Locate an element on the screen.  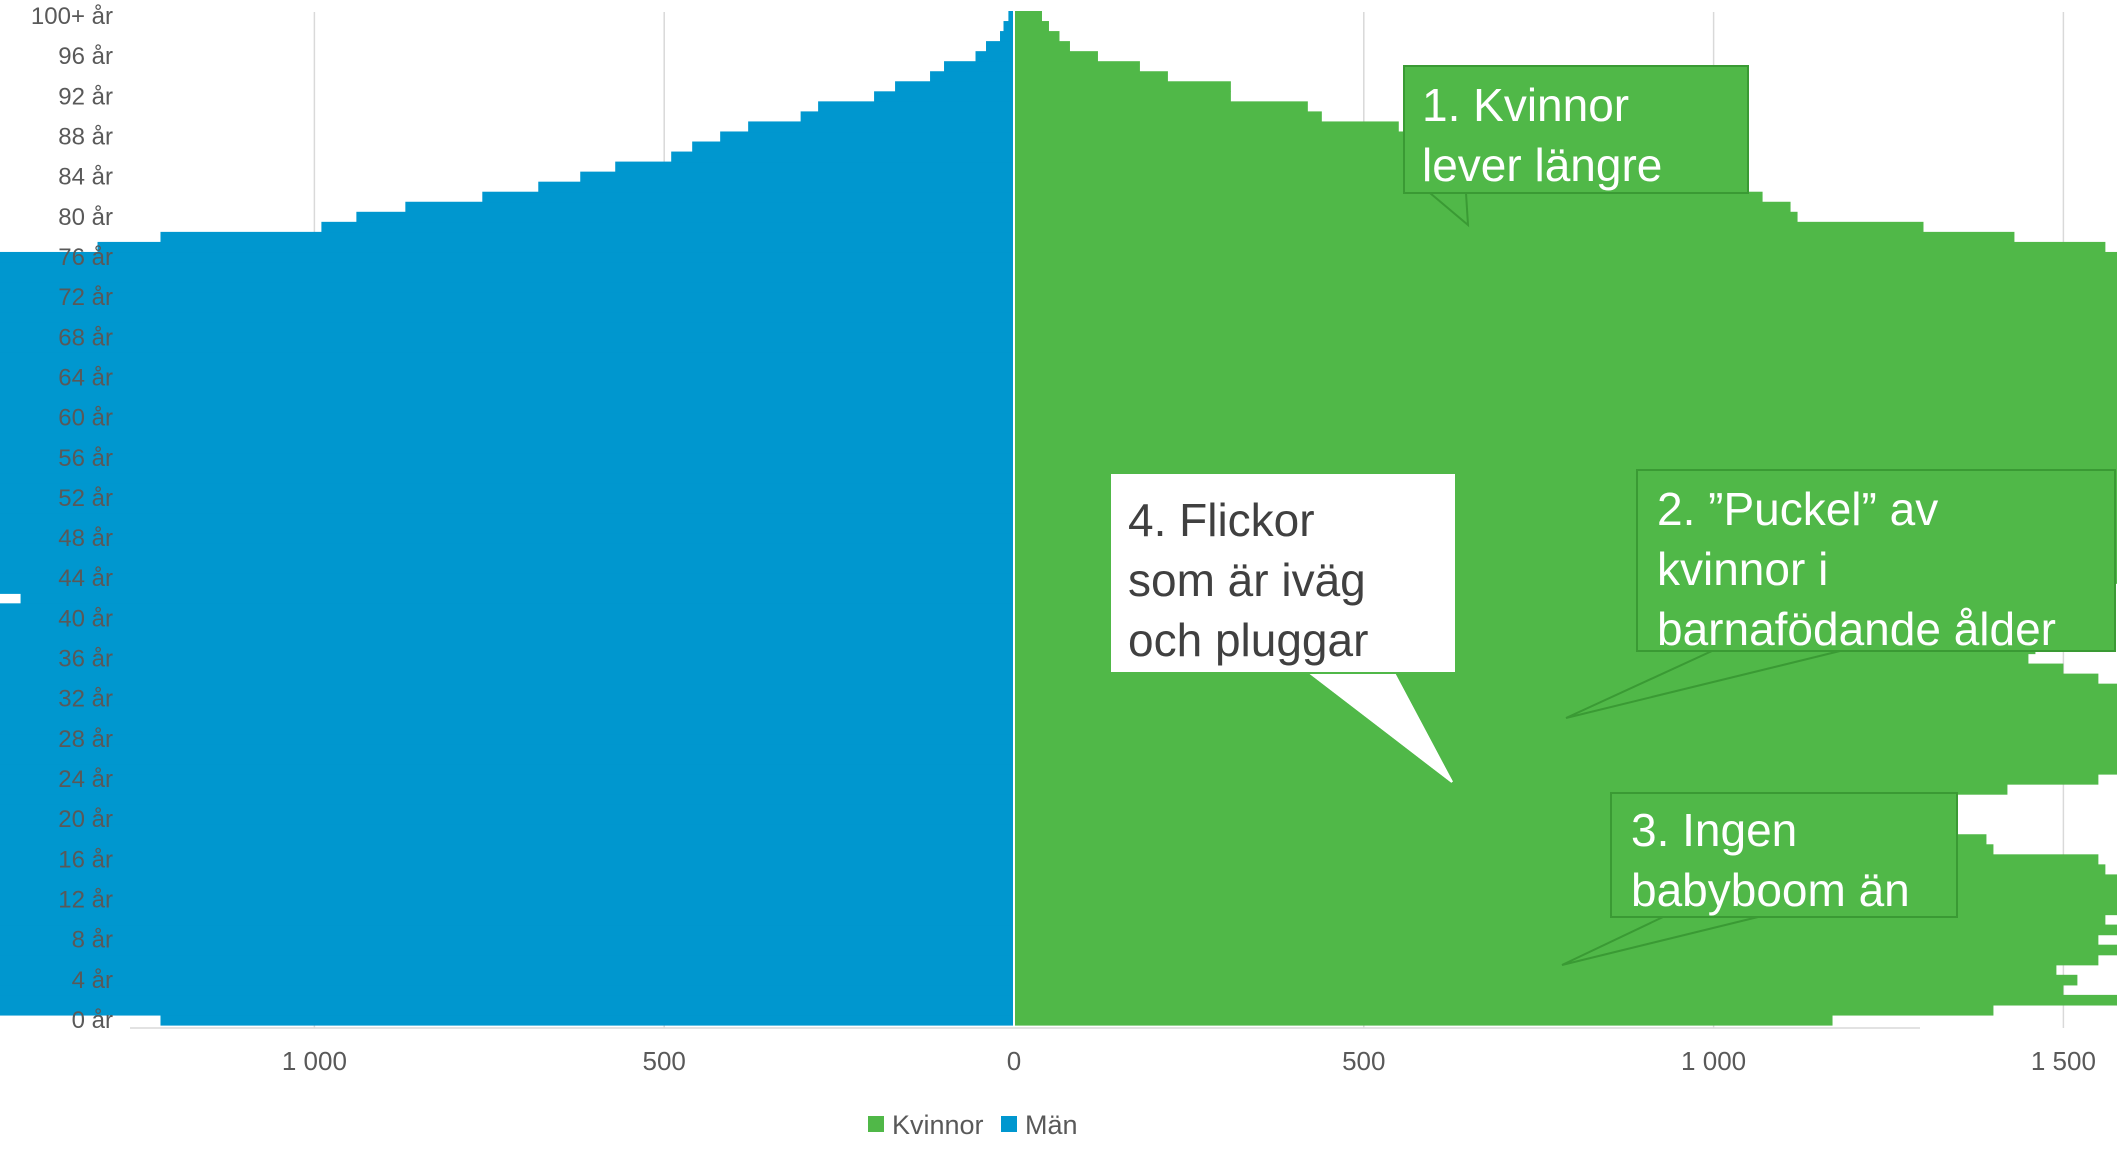
callout-4-pointer-edge-a is located at coordinates (1381, 727).